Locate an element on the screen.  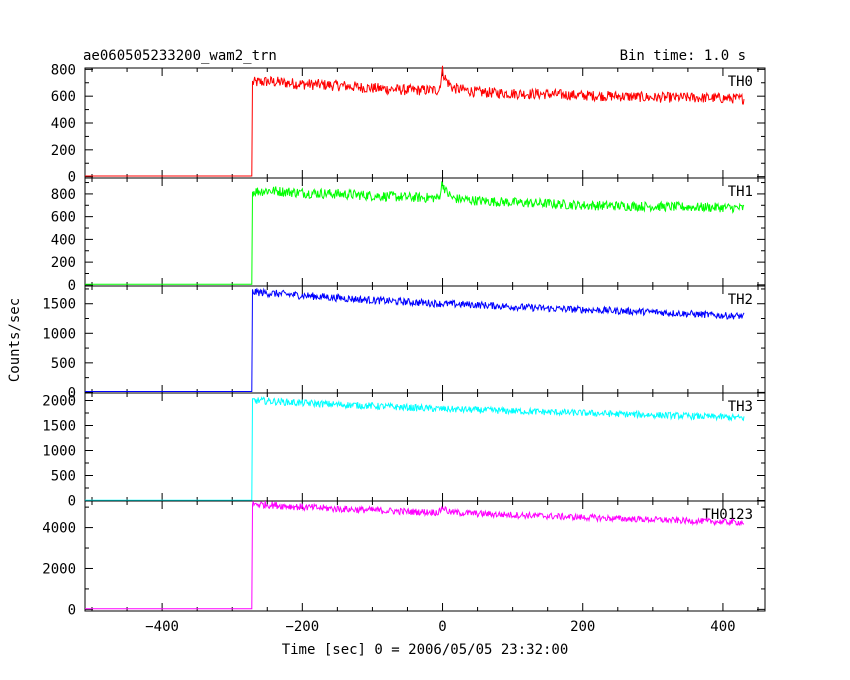
x-axis-label: Time [sec] 0 = 2006/05/05 23:32:00 is located at coordinates (425, 650).